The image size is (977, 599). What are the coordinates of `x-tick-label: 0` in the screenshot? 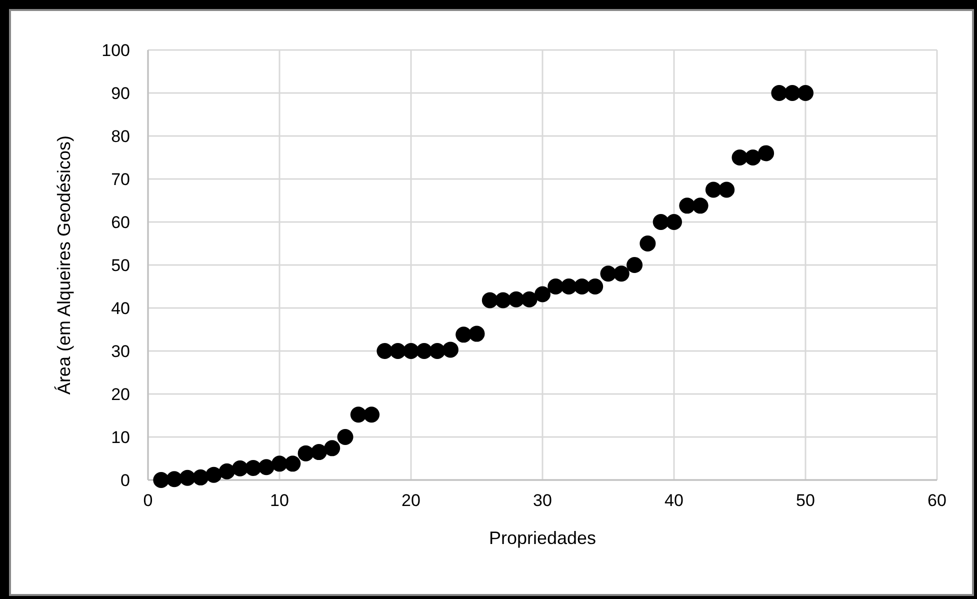 It's located at (148, 500).